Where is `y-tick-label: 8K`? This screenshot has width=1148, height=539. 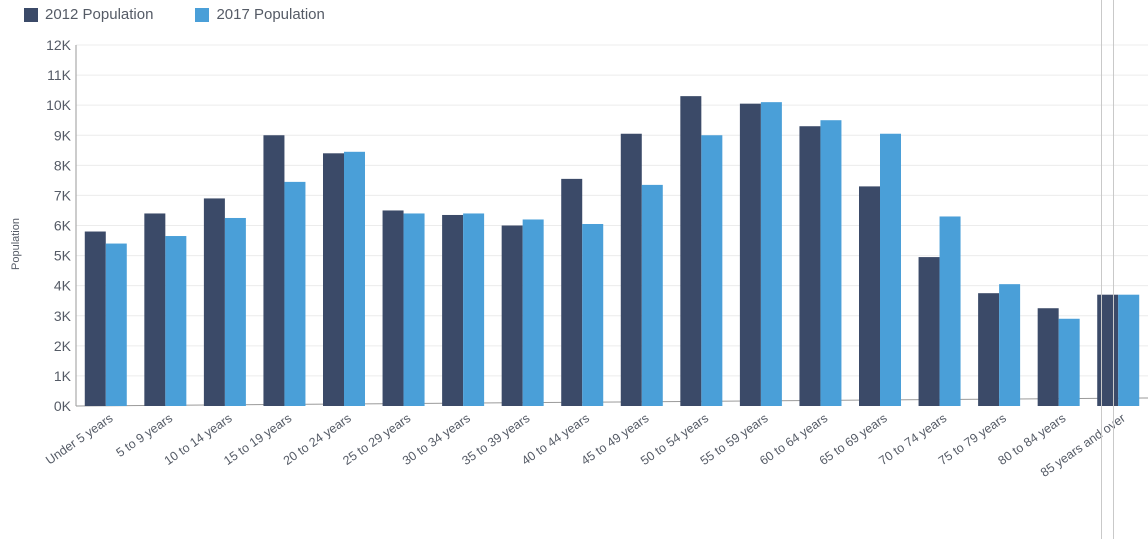
y-tick-label: 8K is located at coordinates (63, 165).